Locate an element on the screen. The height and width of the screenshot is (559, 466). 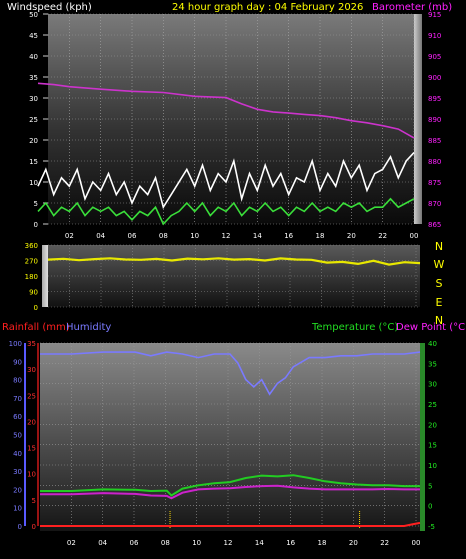
humidity-tick-label: 80 is located at coordinates (17, 381).